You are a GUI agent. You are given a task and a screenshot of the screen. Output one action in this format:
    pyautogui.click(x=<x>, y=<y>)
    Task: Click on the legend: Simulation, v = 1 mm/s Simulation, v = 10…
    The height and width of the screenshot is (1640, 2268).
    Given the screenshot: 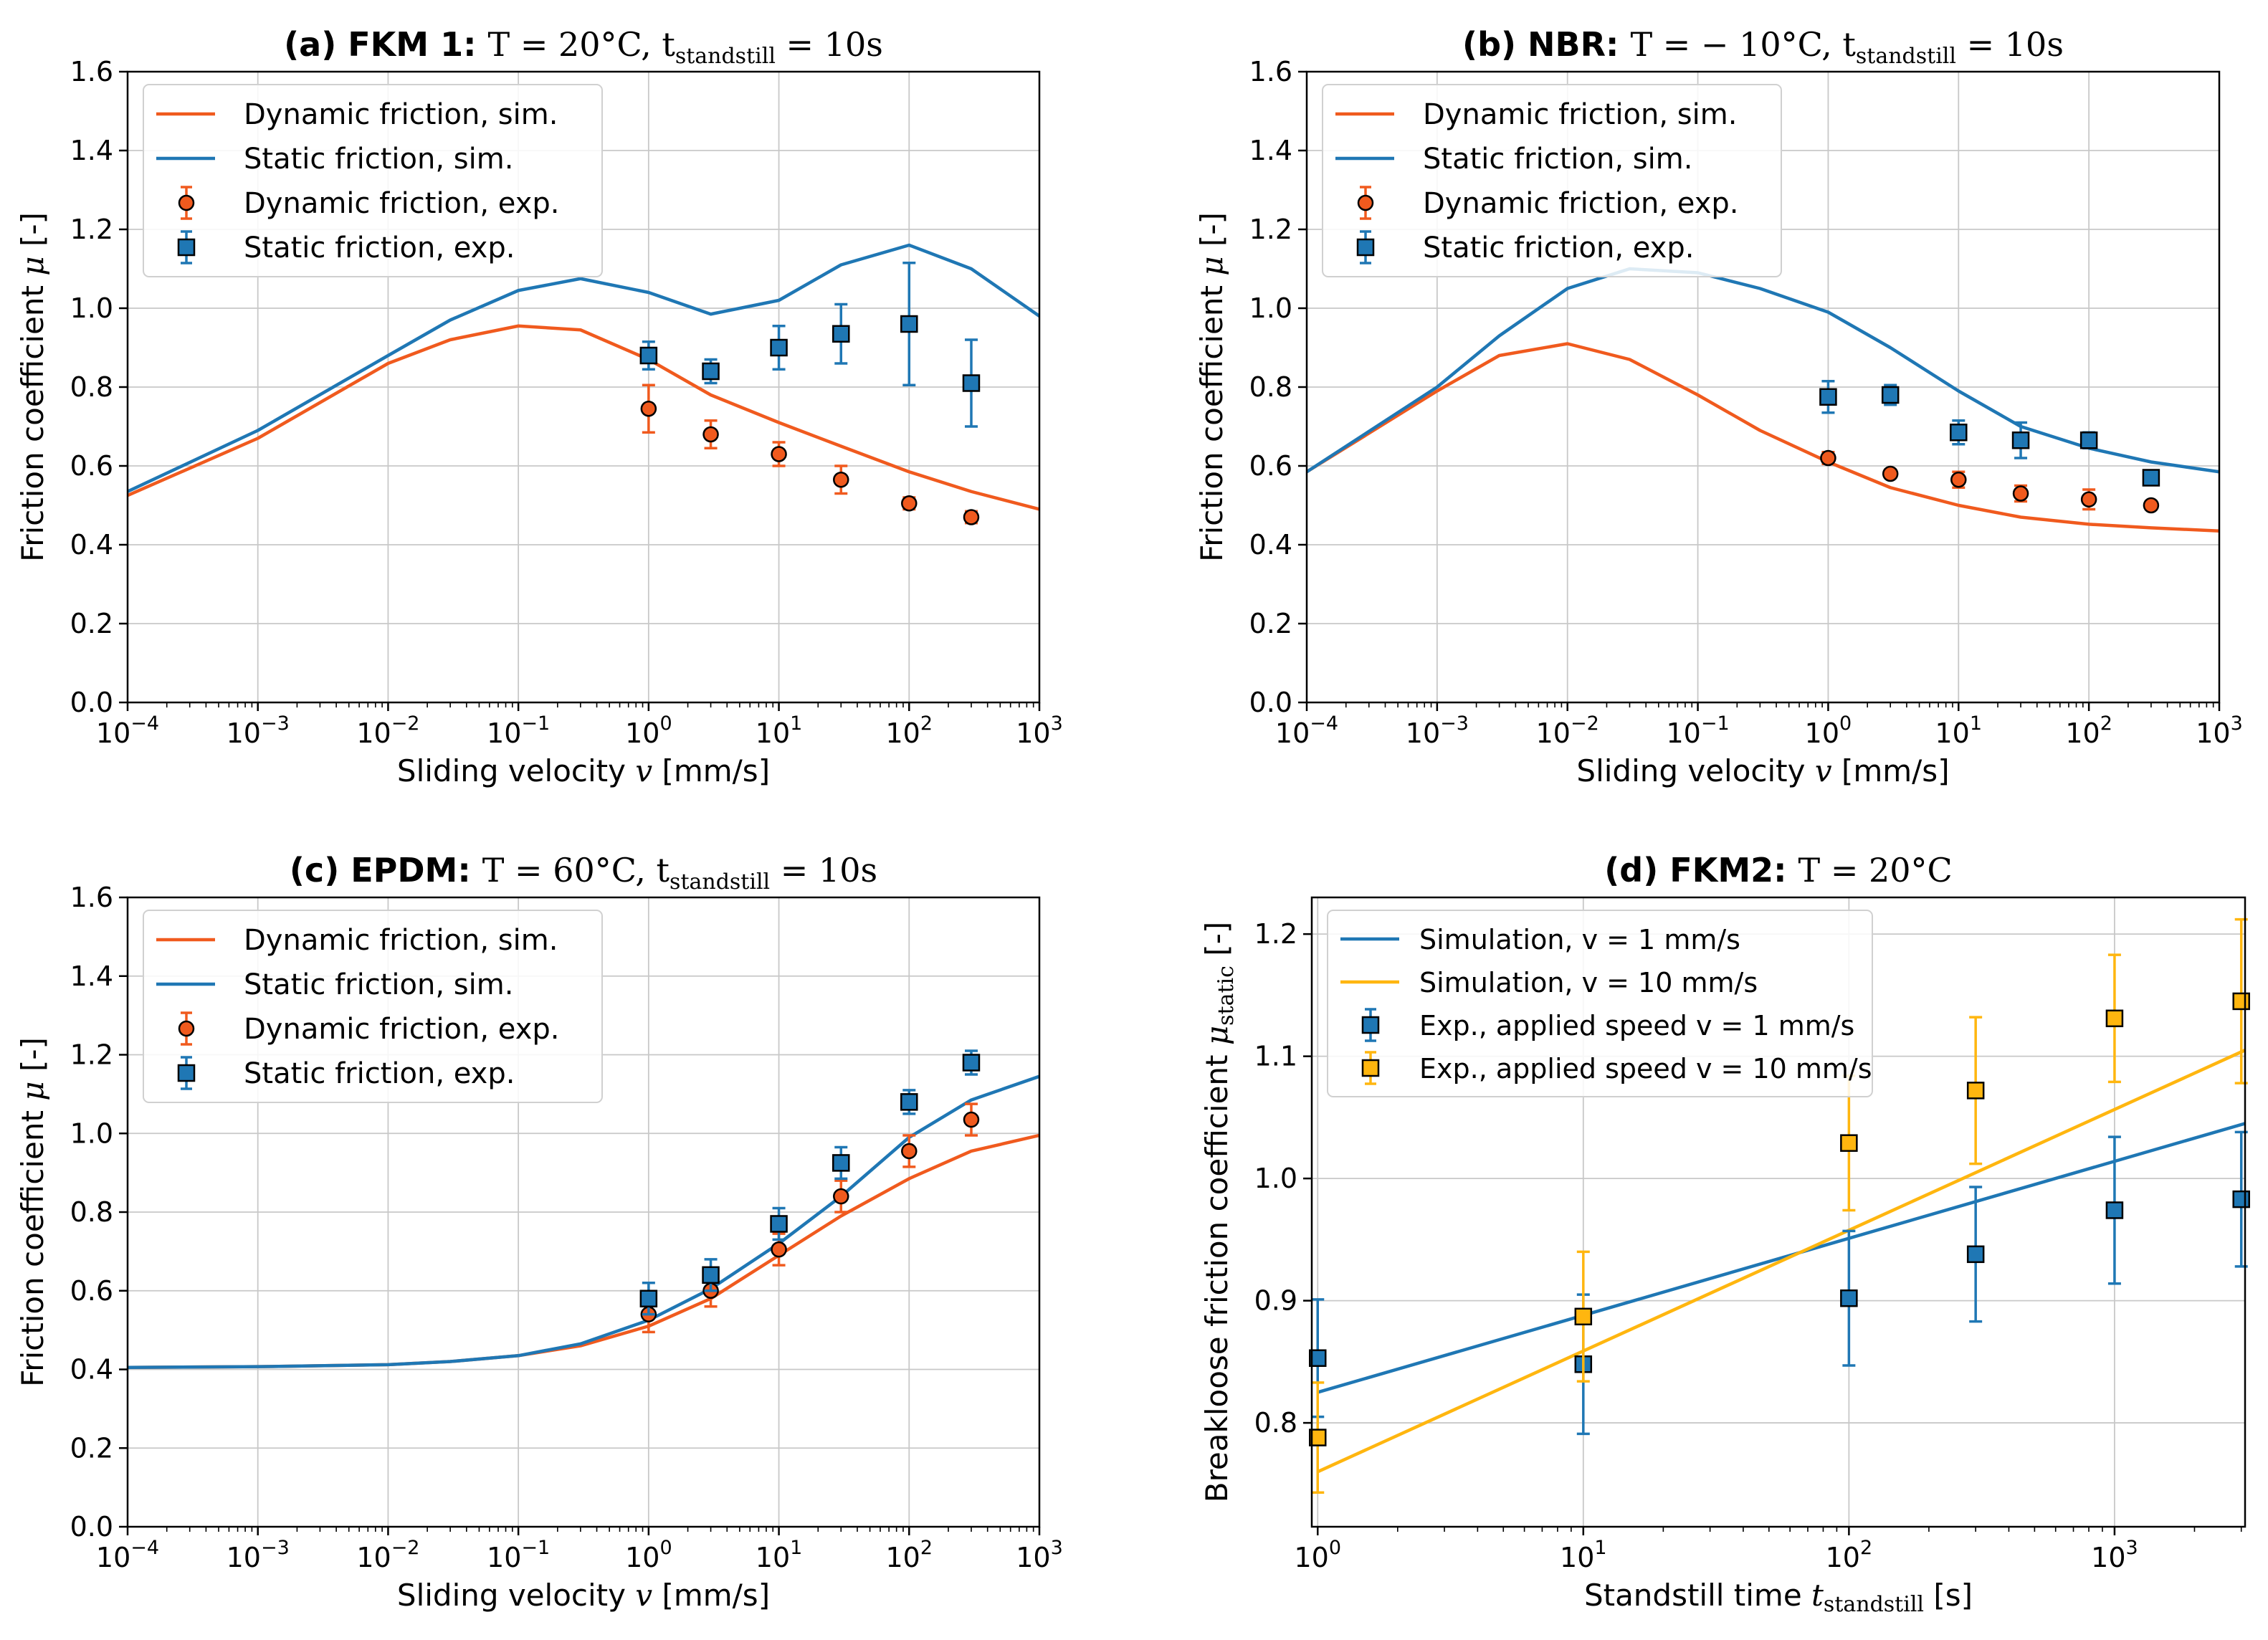 What is the action you would take?
    pyautogui.click(x=1600, y=1003)
    